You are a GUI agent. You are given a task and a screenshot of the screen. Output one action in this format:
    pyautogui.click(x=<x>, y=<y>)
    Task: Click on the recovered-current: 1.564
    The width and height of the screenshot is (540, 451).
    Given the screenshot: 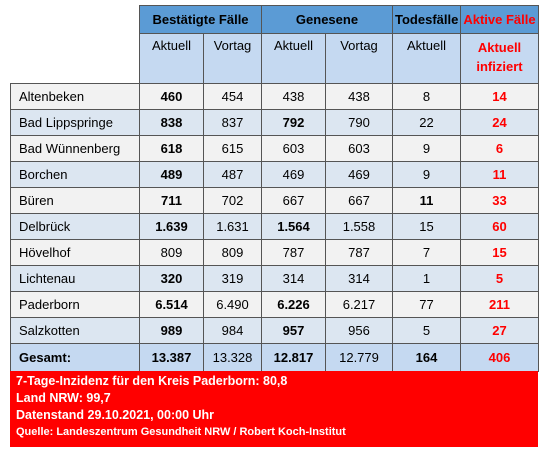 What is the action you would take?
    pyautogui.click(x=293, y=226)
    